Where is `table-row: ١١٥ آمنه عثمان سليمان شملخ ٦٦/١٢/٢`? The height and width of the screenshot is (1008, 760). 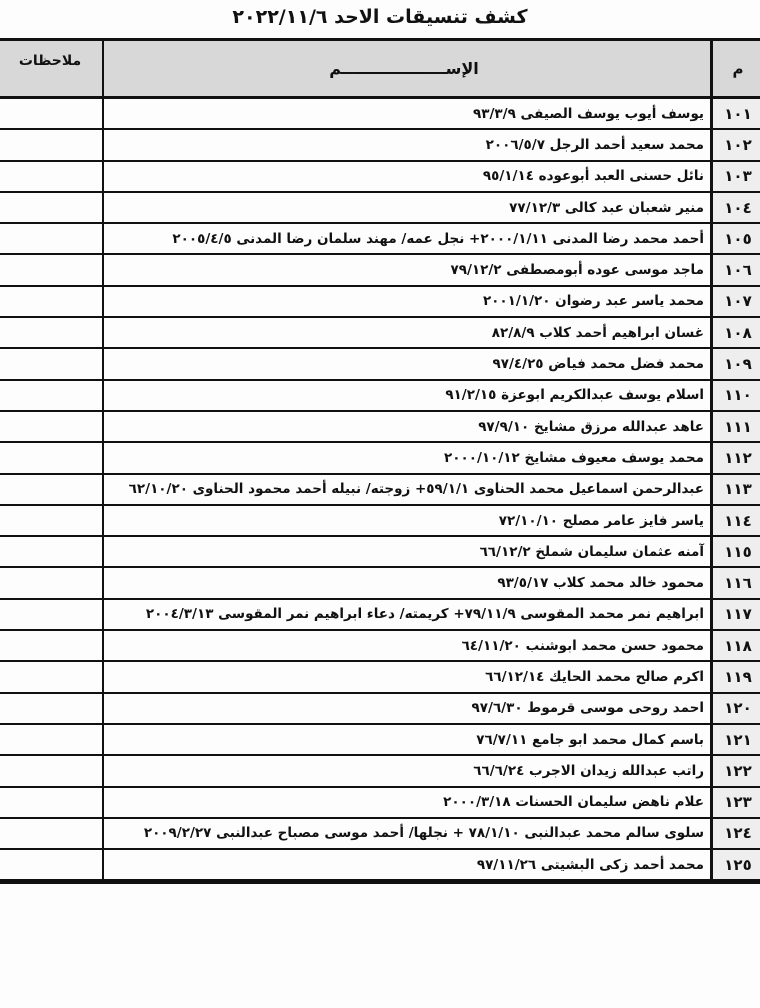 table-row: ١١٥ آمنه عثمان سليمان شملخ ٦٦/١٢/٢ is located at coordinates (380, 553).